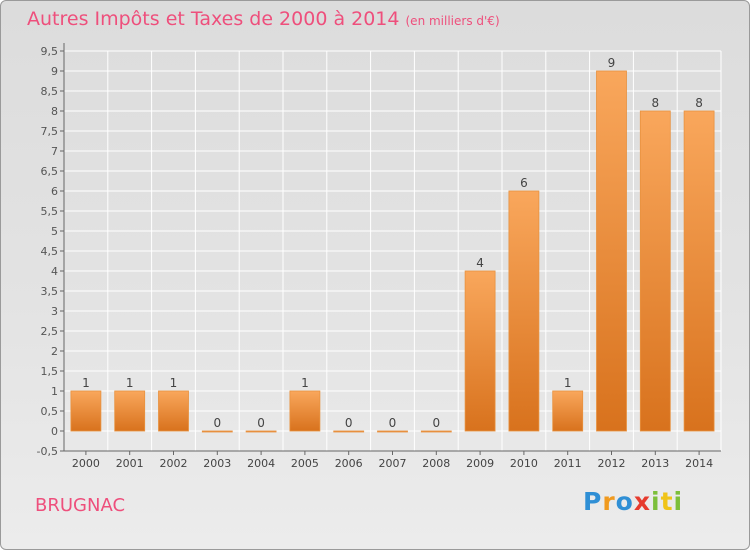  What do you see at coordinates (50, 251) in the screenshot?
I see `y-tick-label: 4,5` at bounding box center [50, 251].